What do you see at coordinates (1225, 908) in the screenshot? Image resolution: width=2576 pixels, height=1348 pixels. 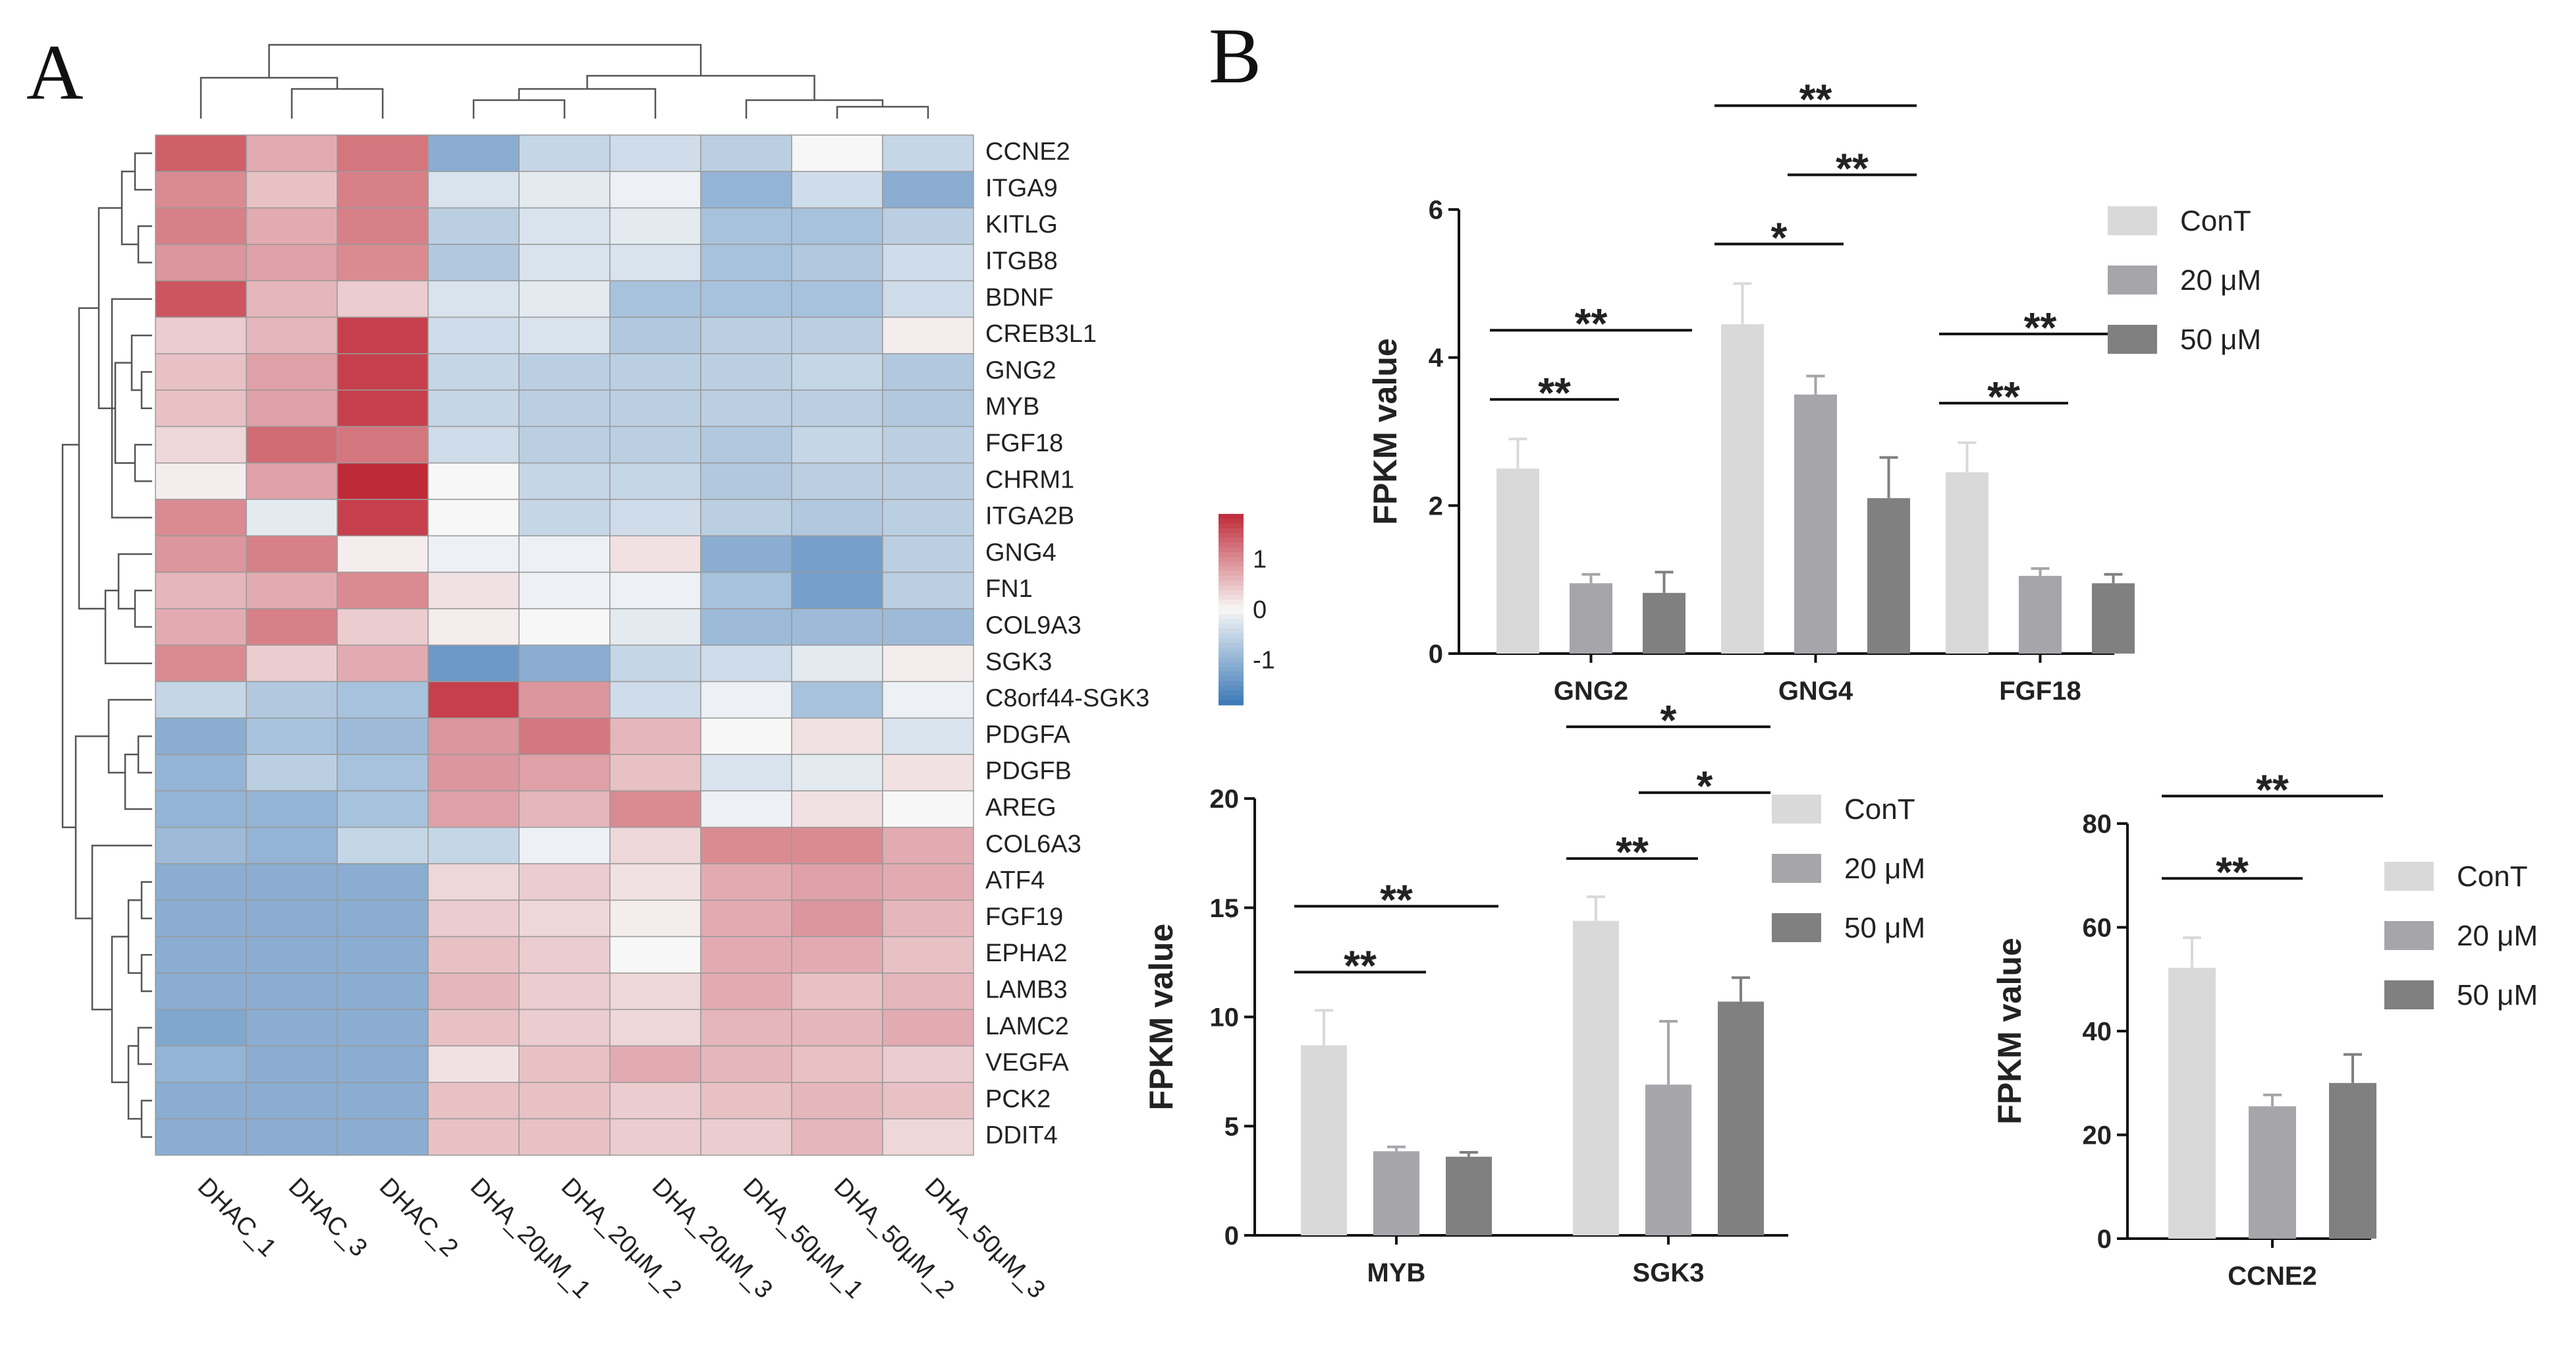 I see `y-tick-label: 15` at bounding box center [1225, 908].